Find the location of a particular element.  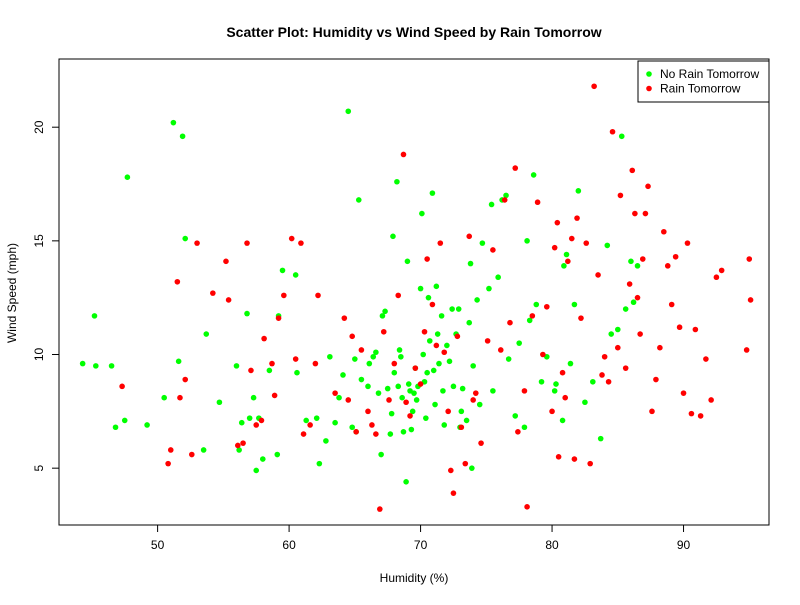

x-tick-label: 50 is located at coordinates (158, 545).